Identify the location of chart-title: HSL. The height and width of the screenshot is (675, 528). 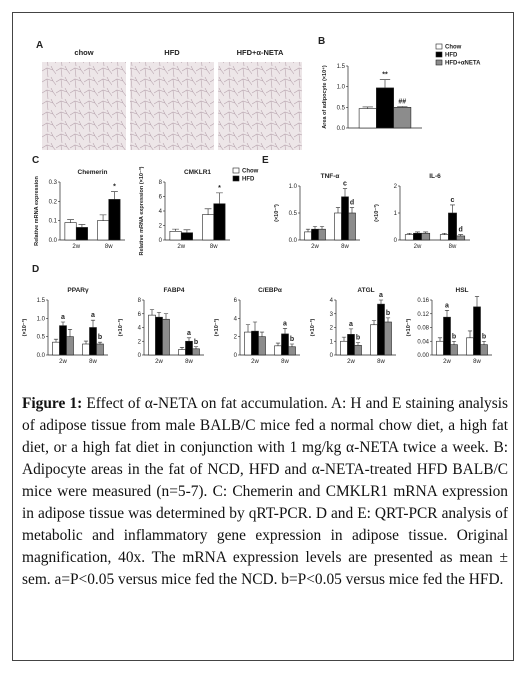
(462, 290).